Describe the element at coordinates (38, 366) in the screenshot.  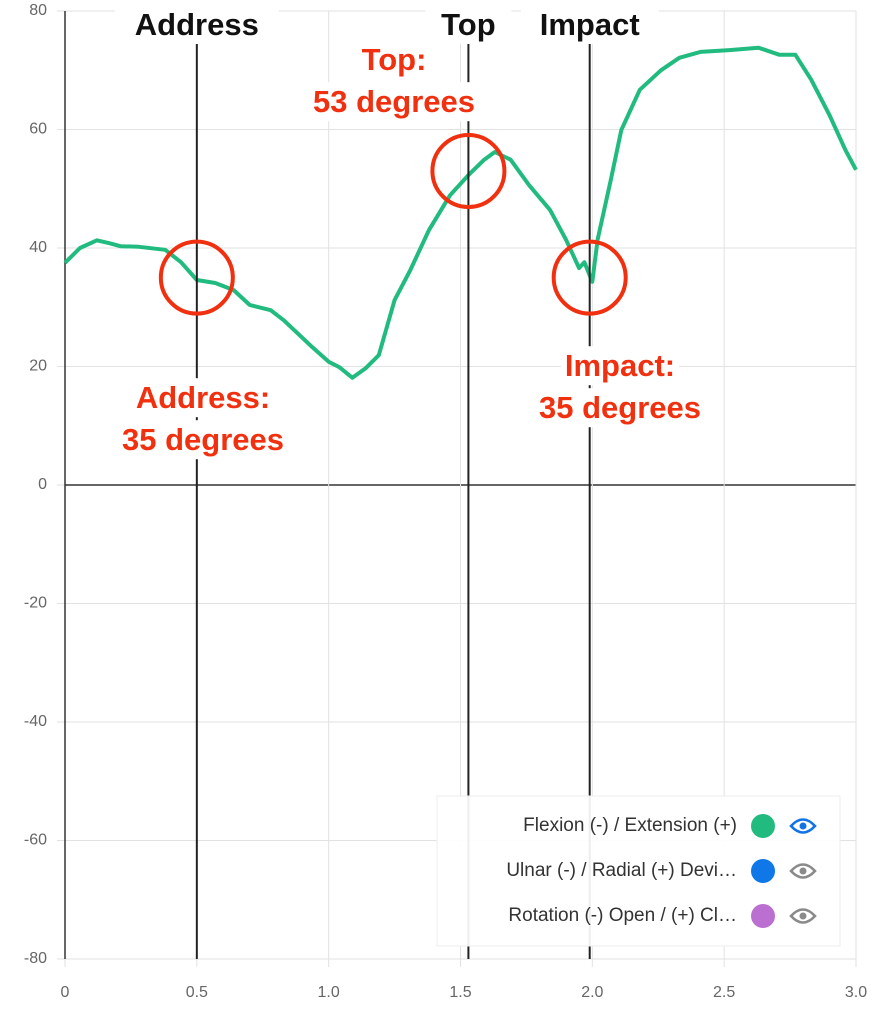
I see `y-tick-label: 20` at that location.